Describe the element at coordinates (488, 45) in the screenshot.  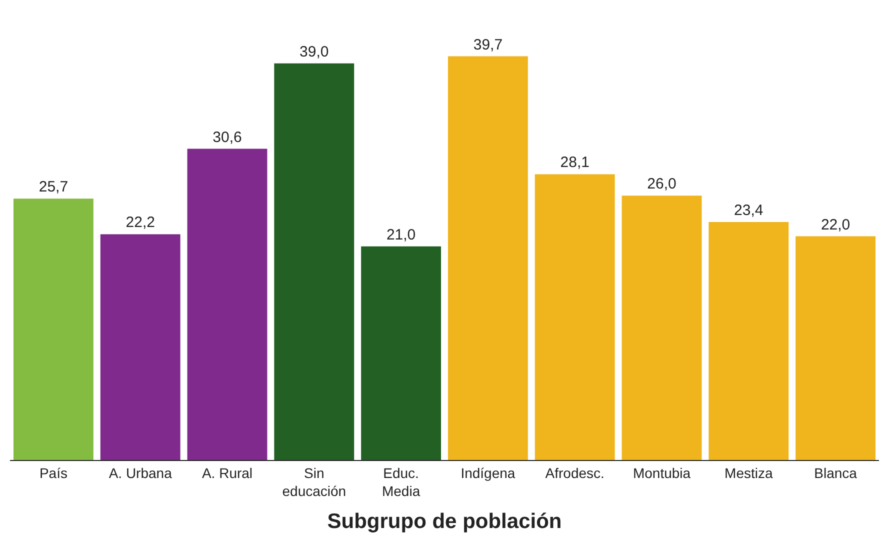
I see `data-label: 39,7` at that location.